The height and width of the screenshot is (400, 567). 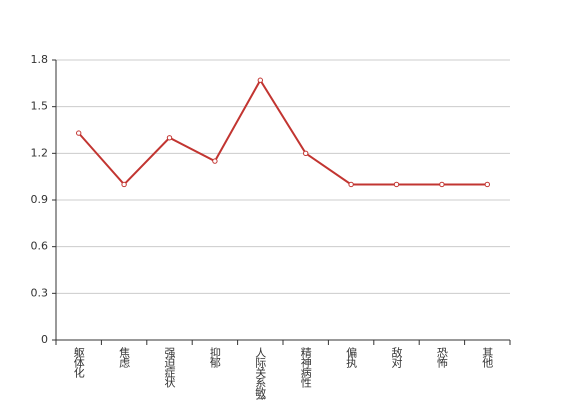 I want to click on x-tick-label: 抑郁, so click(x=214, y=357).